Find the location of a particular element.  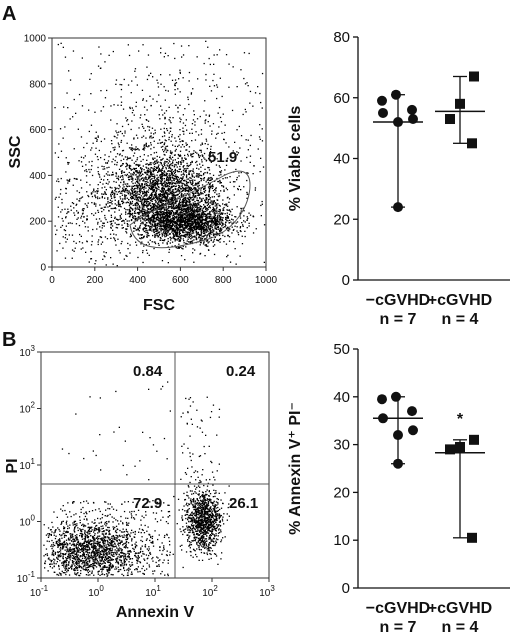

flow-b-quadrant-lr: 26.1 is located at coordinates (243, 503).